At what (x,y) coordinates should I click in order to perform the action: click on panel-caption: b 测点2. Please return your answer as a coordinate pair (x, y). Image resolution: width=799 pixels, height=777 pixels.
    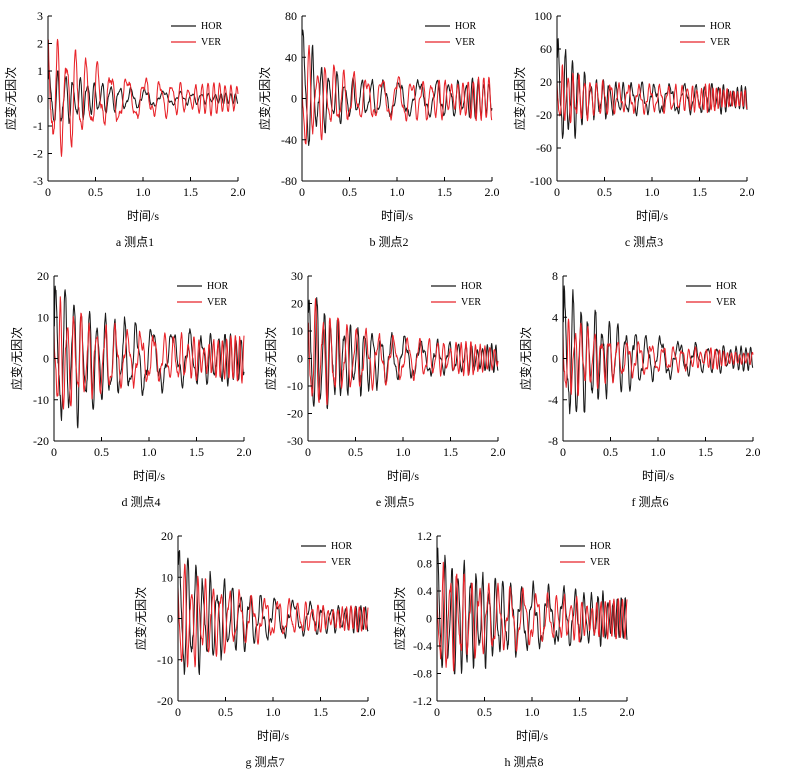
    Looking at the image, I should click on (388, 242).